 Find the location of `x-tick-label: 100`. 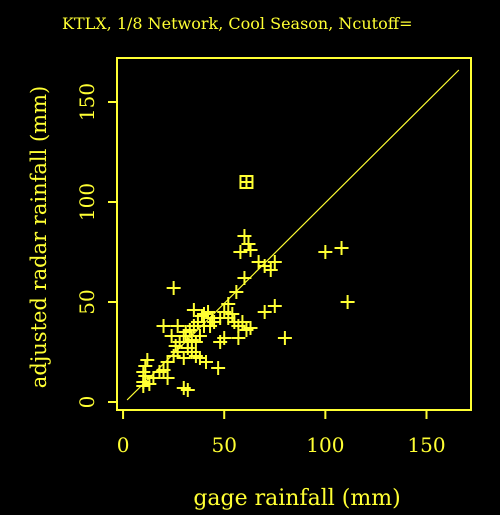

x-tick-label: 100 is located at coordinates (325, 445).